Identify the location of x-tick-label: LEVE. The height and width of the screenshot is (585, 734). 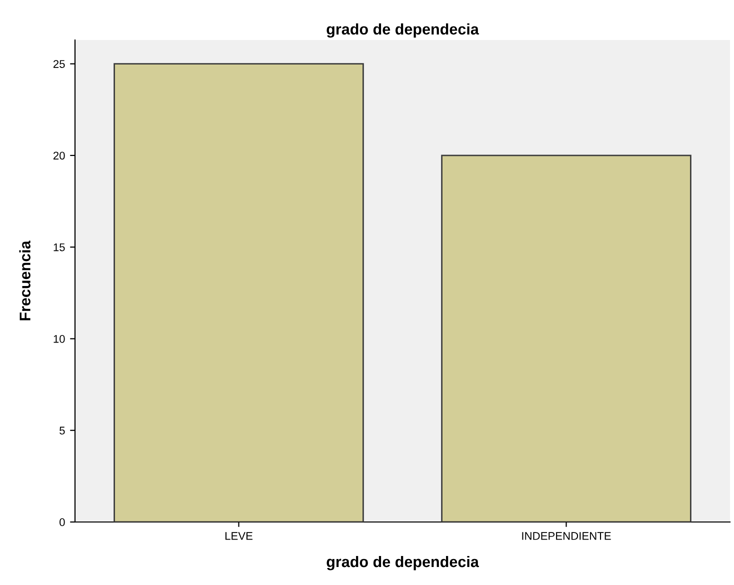
(238, 536).